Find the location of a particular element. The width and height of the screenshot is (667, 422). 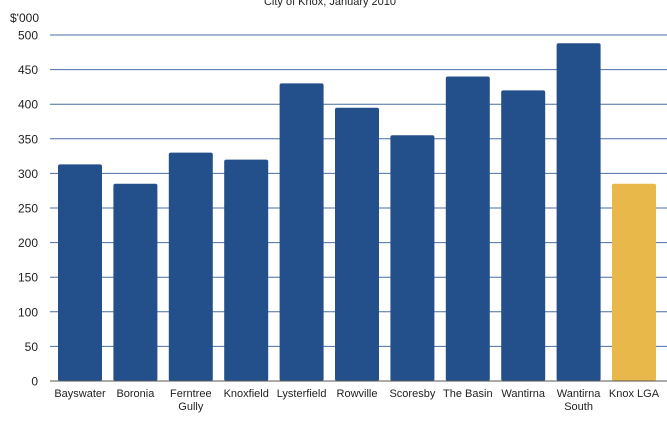

bar-ferntree-gully is located at coordinates (190, 266).